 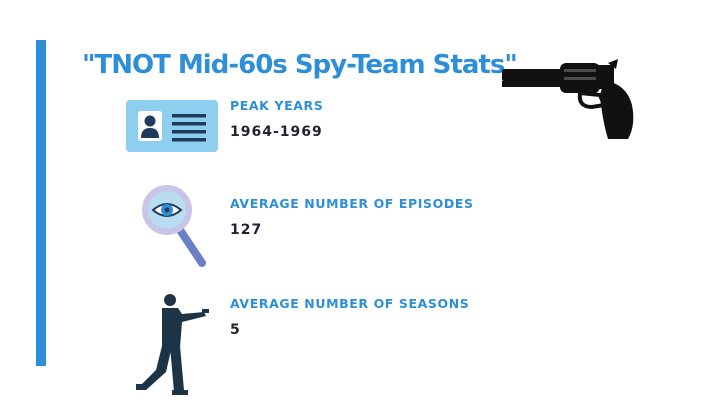 I want to click on id-card-icon, so click(x=172, y=126).